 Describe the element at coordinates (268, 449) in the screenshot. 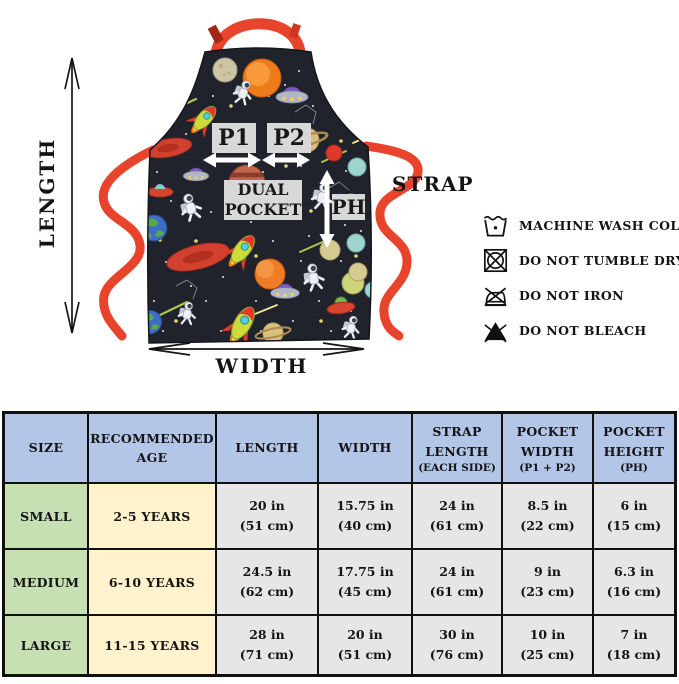

I see `header-length: LENGTH` at that location.